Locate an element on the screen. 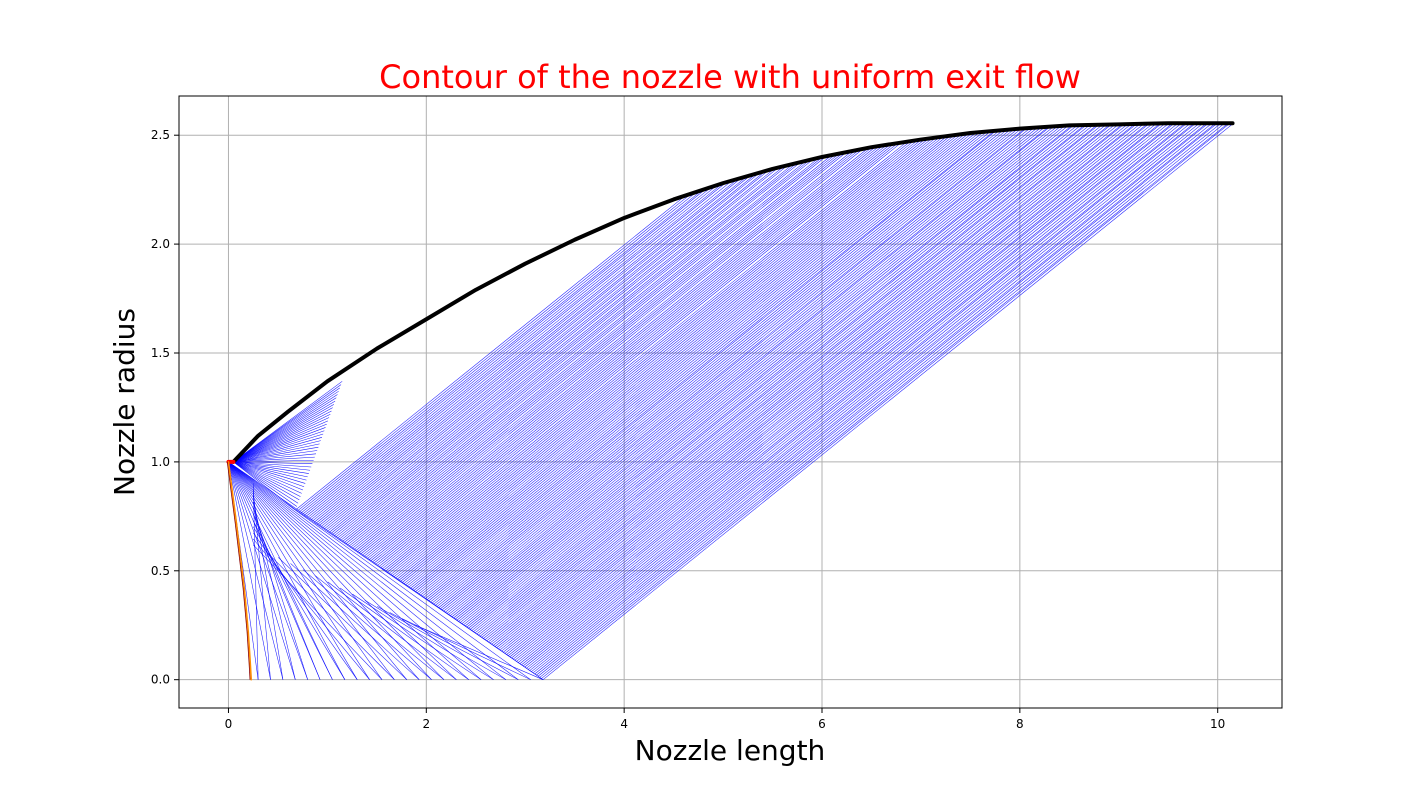 Image resolution: width=1424 pixels, height=795 pixels. kernel-boundary-line is located at coordinates (419, 594).